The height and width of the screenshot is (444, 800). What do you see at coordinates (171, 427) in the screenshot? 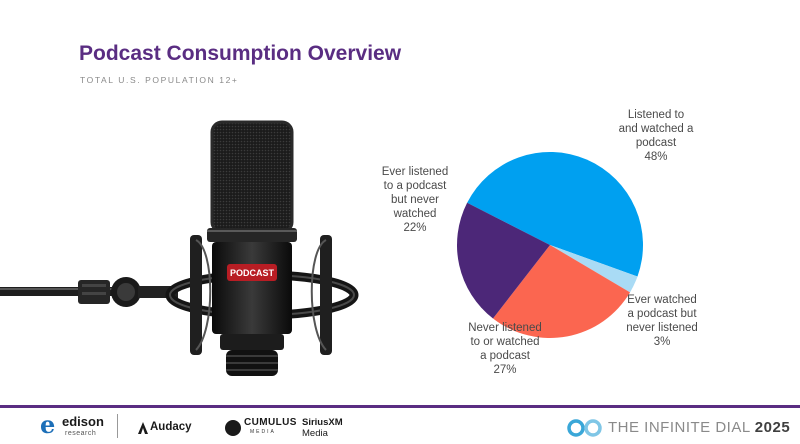
I see `audacy-logo-text: Audacy` at bounding box center [171, 427].